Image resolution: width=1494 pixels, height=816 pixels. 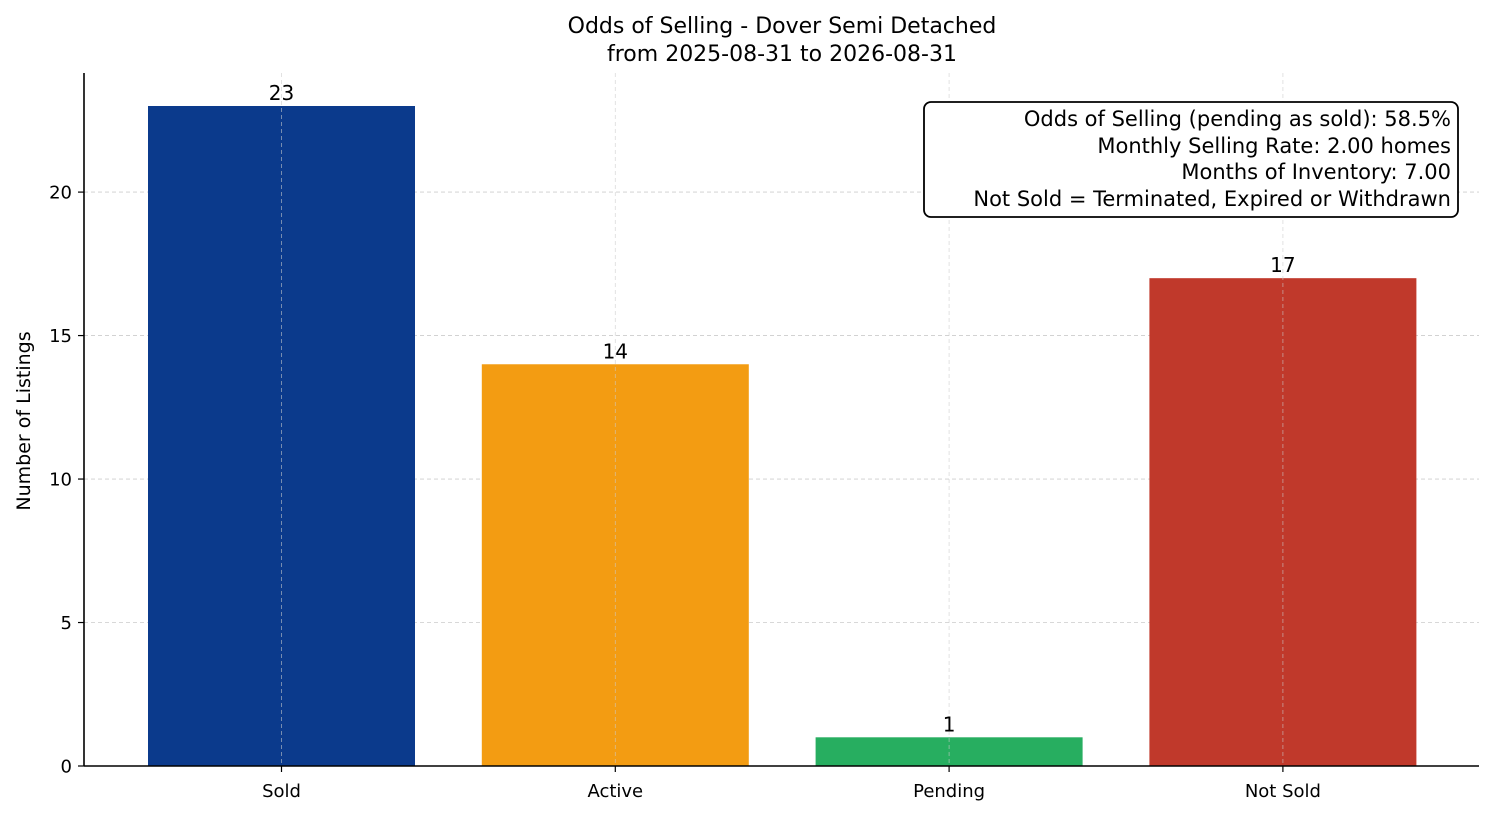 I want to click on annotation-line-odds: Odds of Selling (pending as sold): 58.5%, so click(x=1237, y=119).